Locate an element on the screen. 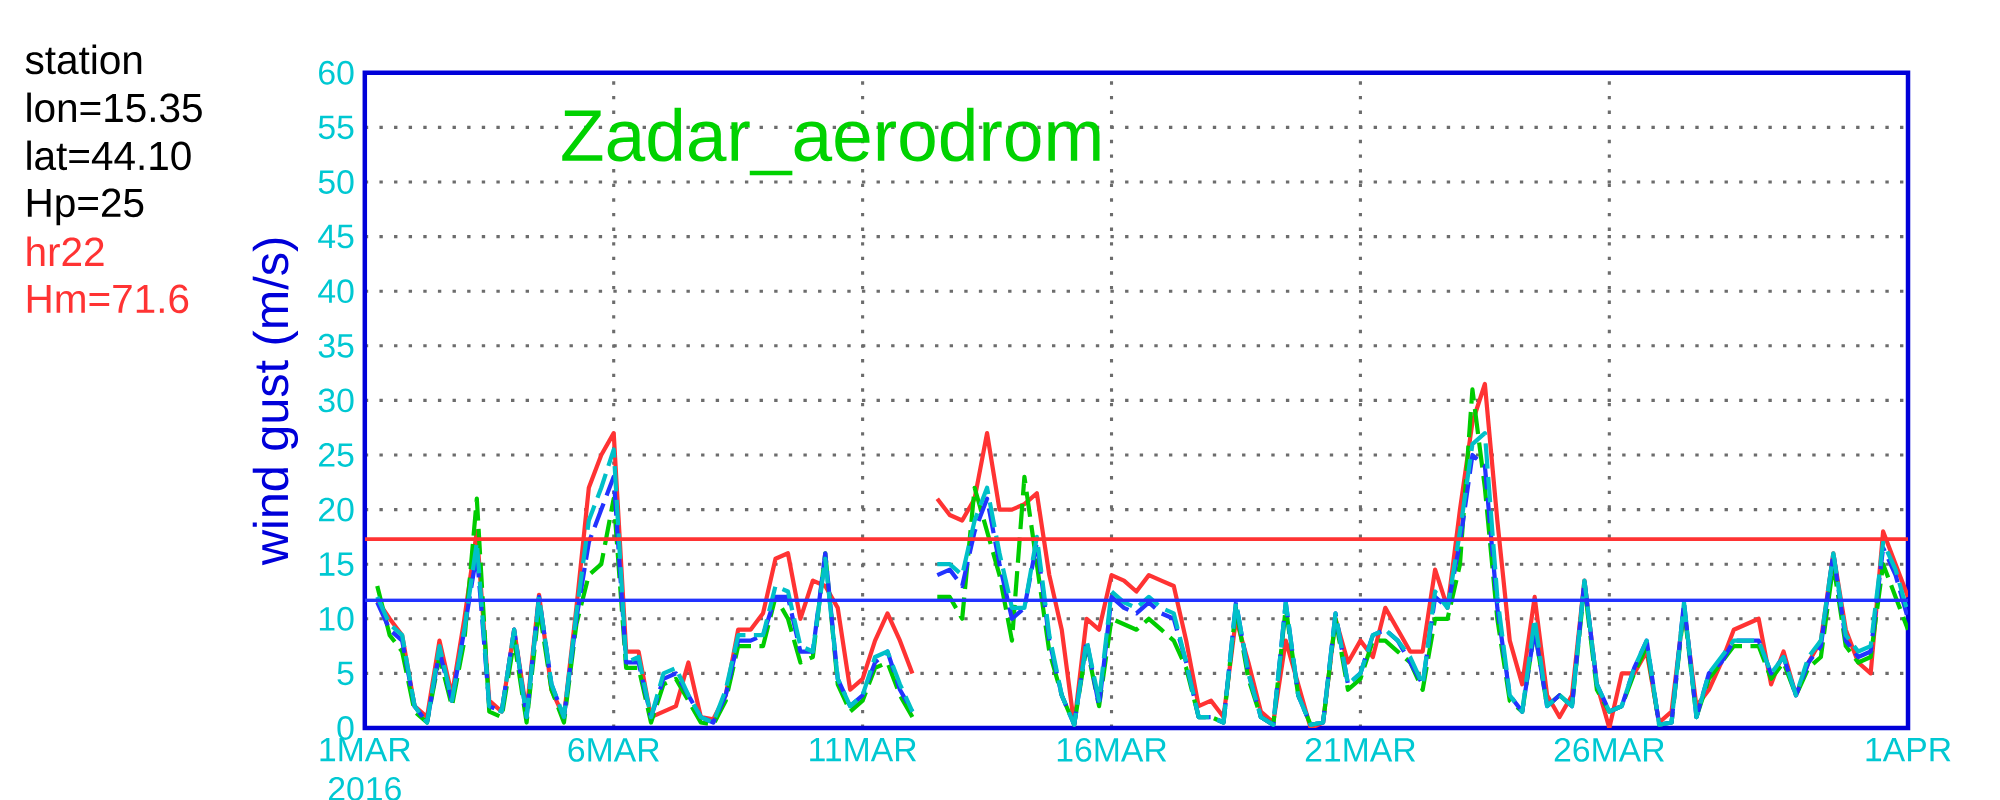 The width and height of the screenshot is (2000, 800). x-tick-label: 26MAR is located at coordinates (1609, 749).